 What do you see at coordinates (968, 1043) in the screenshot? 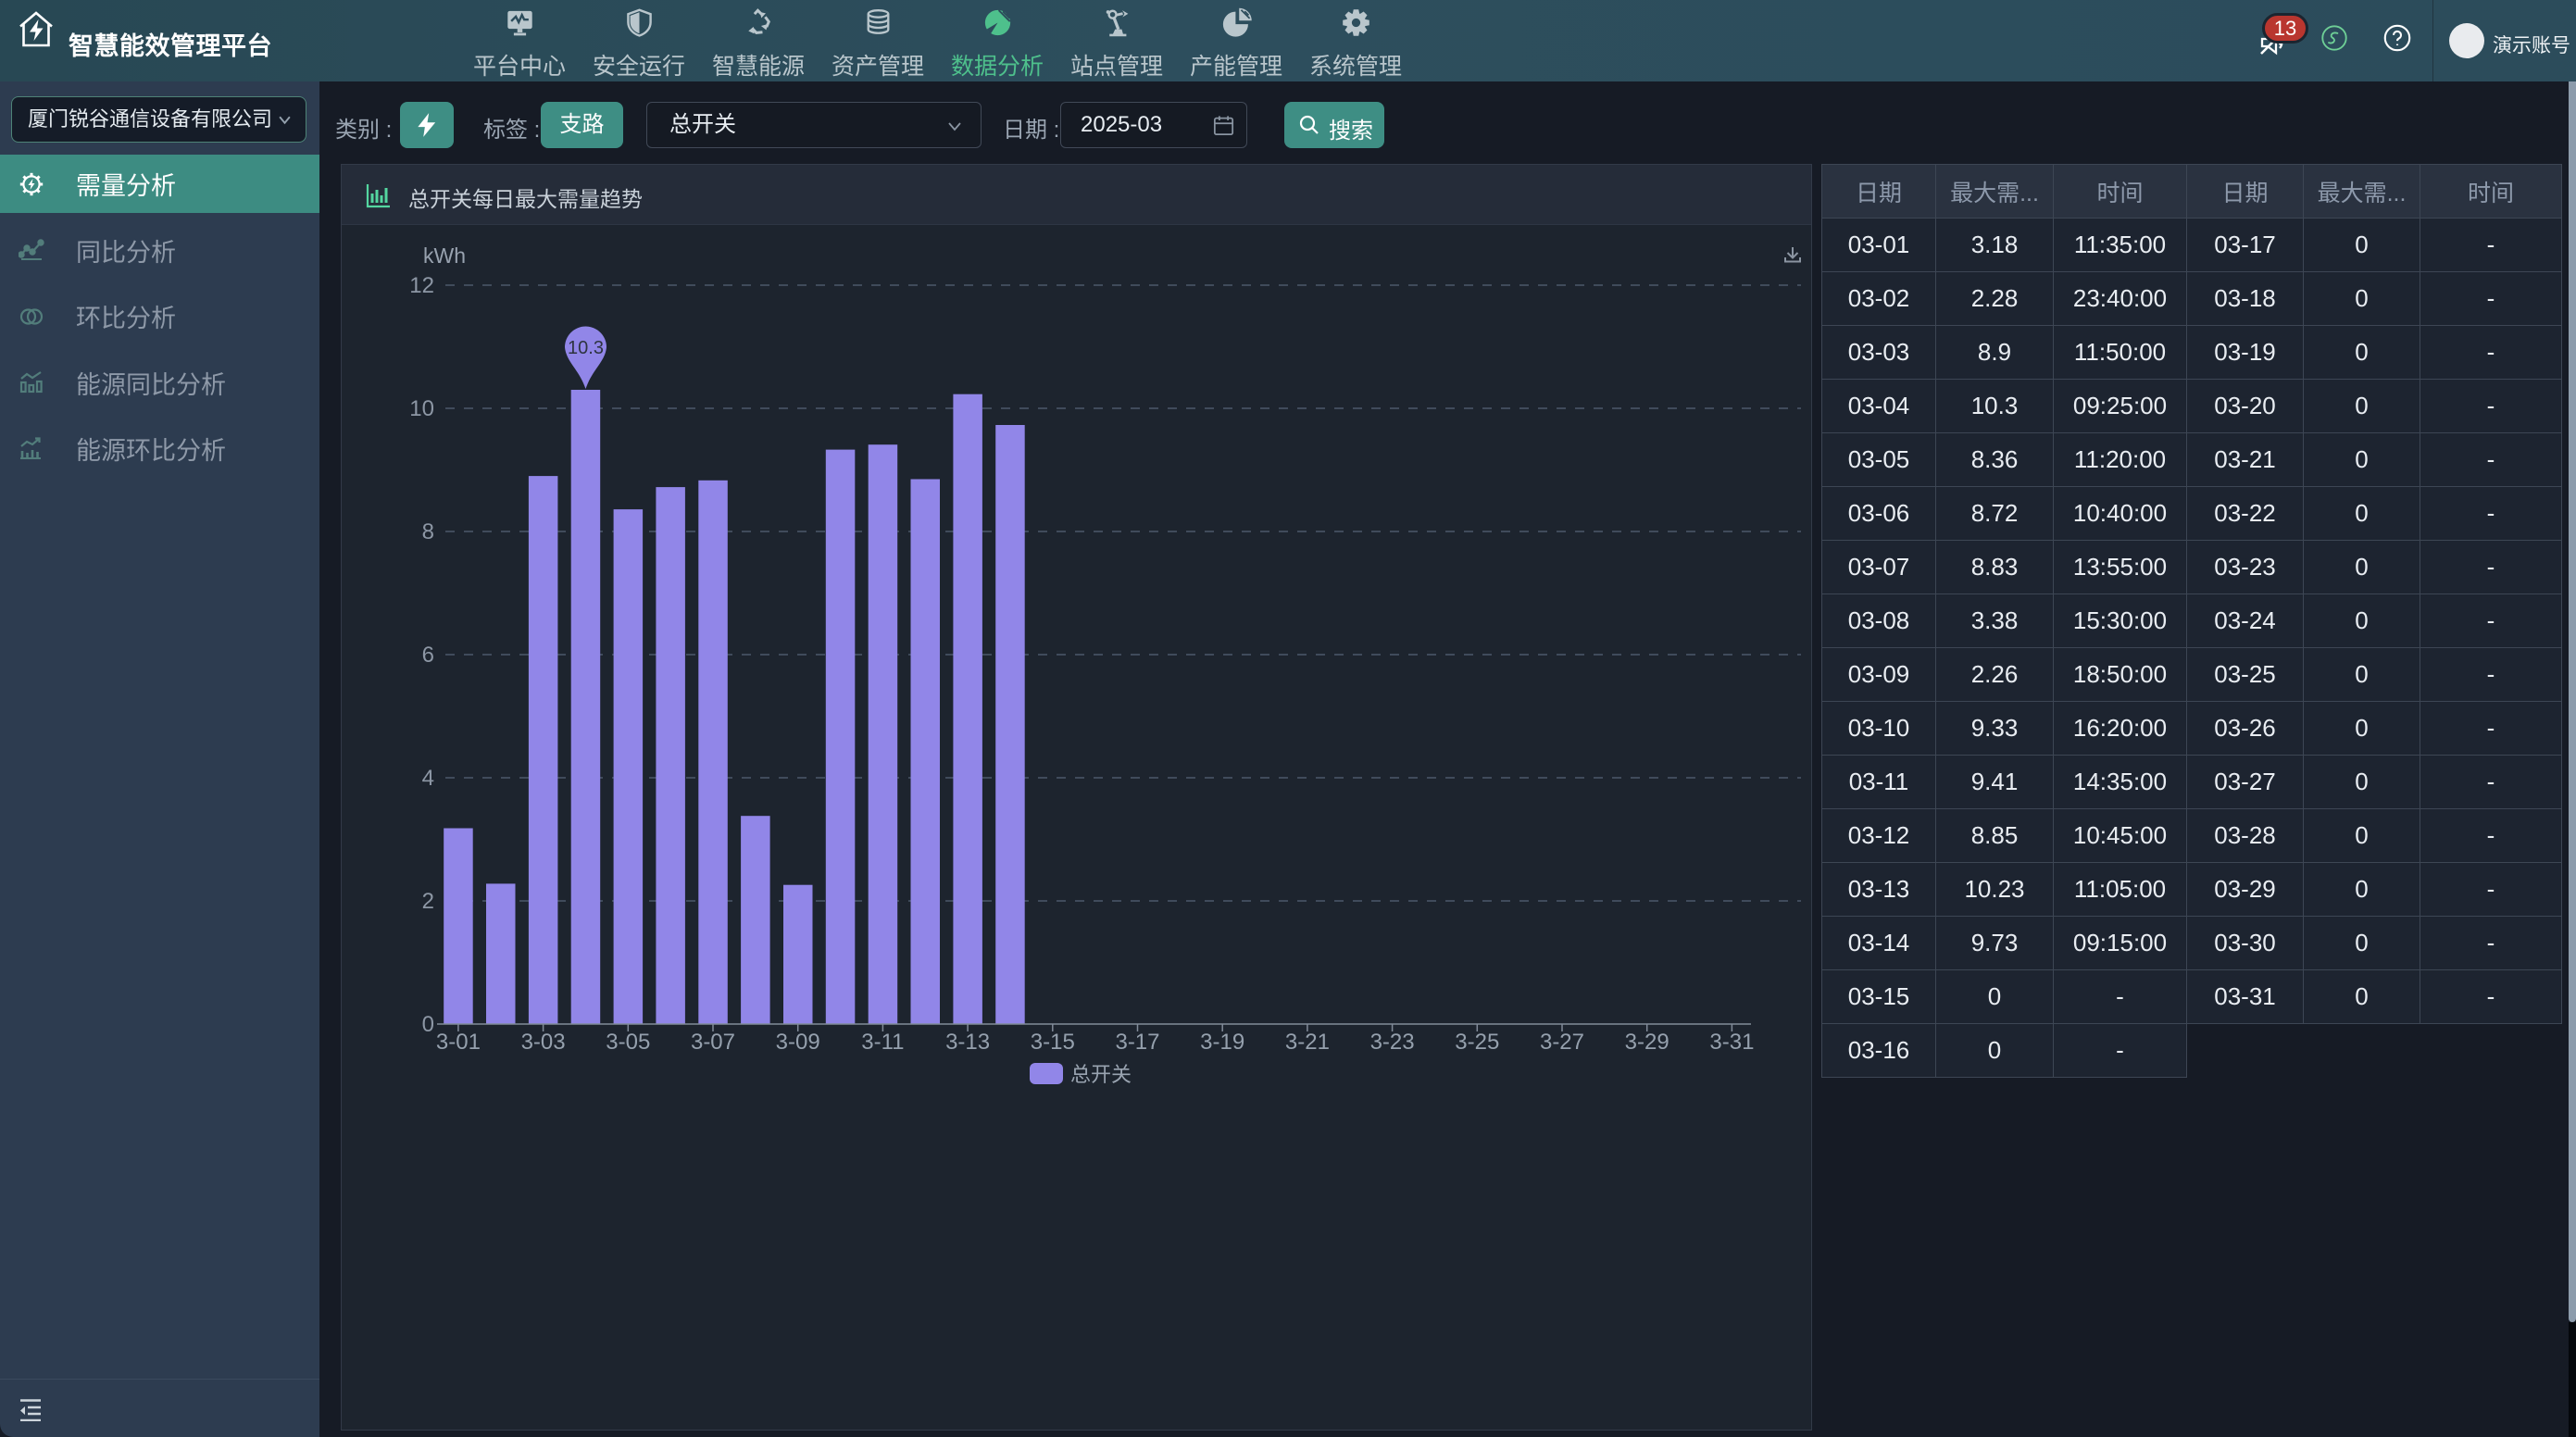
I see `svg-text: 3-13` at bounding box center [968, 1043].